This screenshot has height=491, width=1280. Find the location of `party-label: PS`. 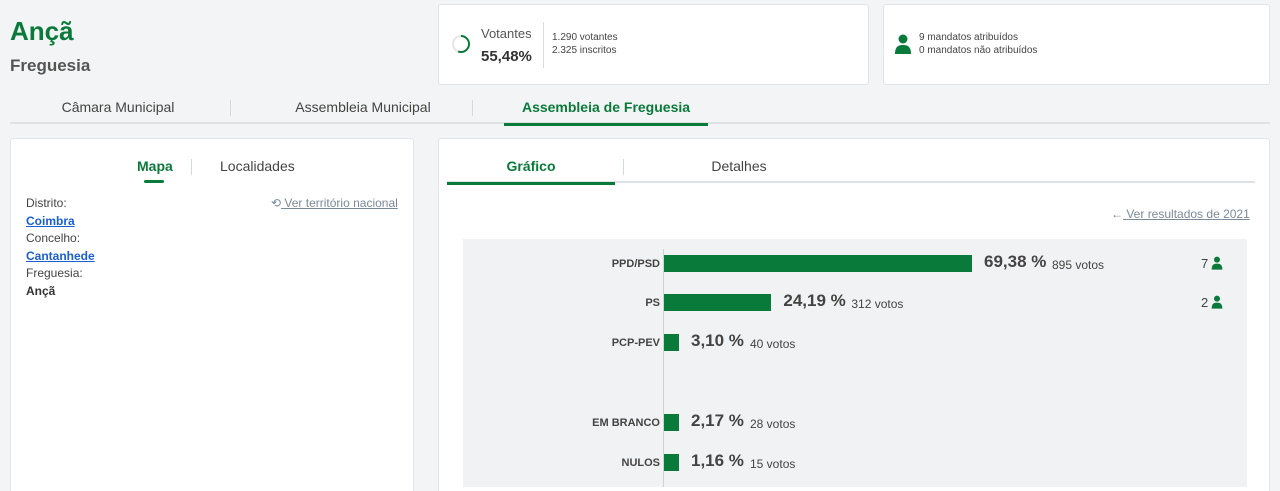

party-label: PS is located at coordinates (652, 303).